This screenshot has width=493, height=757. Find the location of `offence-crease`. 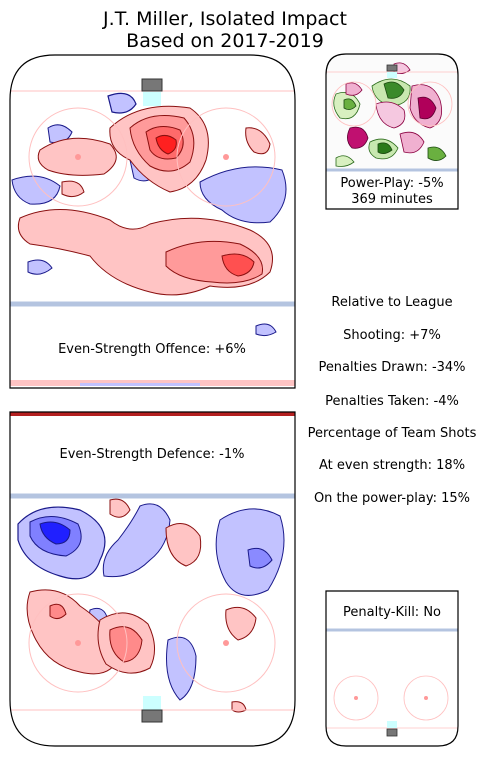

offence-crease is located at coordinates (152, 99).